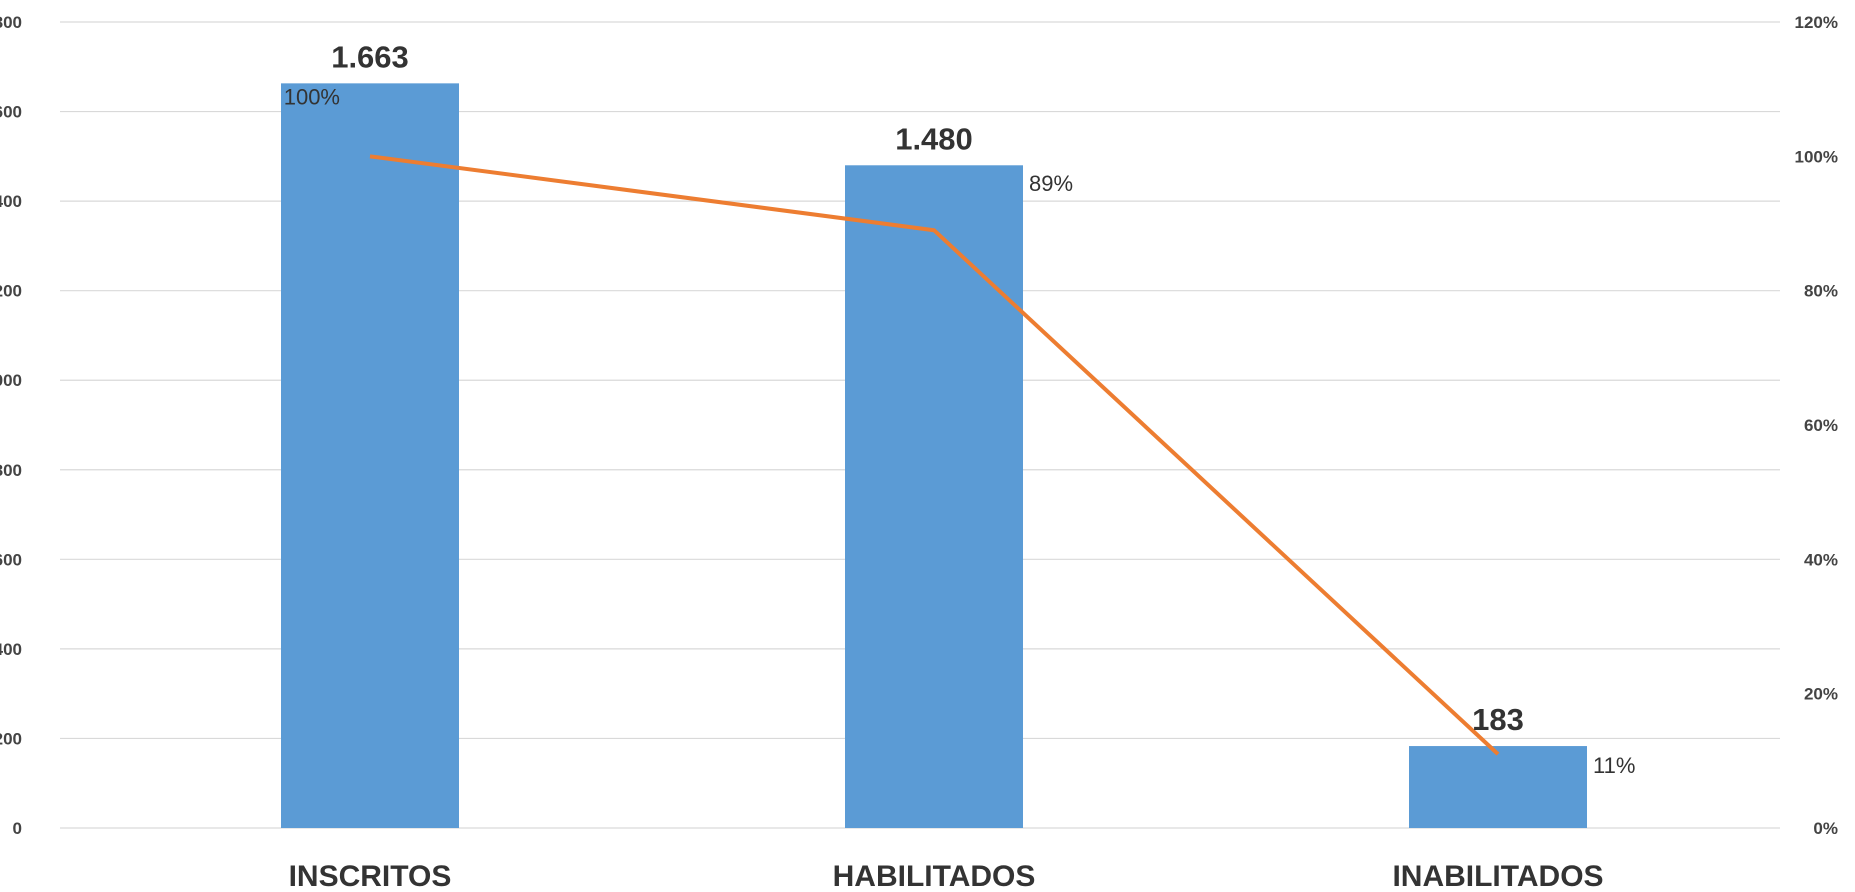 The image size is (1855, 892). I want to click on right-axis: 0% 20% 40% 60% 80% 100% 120%, so click(1816, 425).